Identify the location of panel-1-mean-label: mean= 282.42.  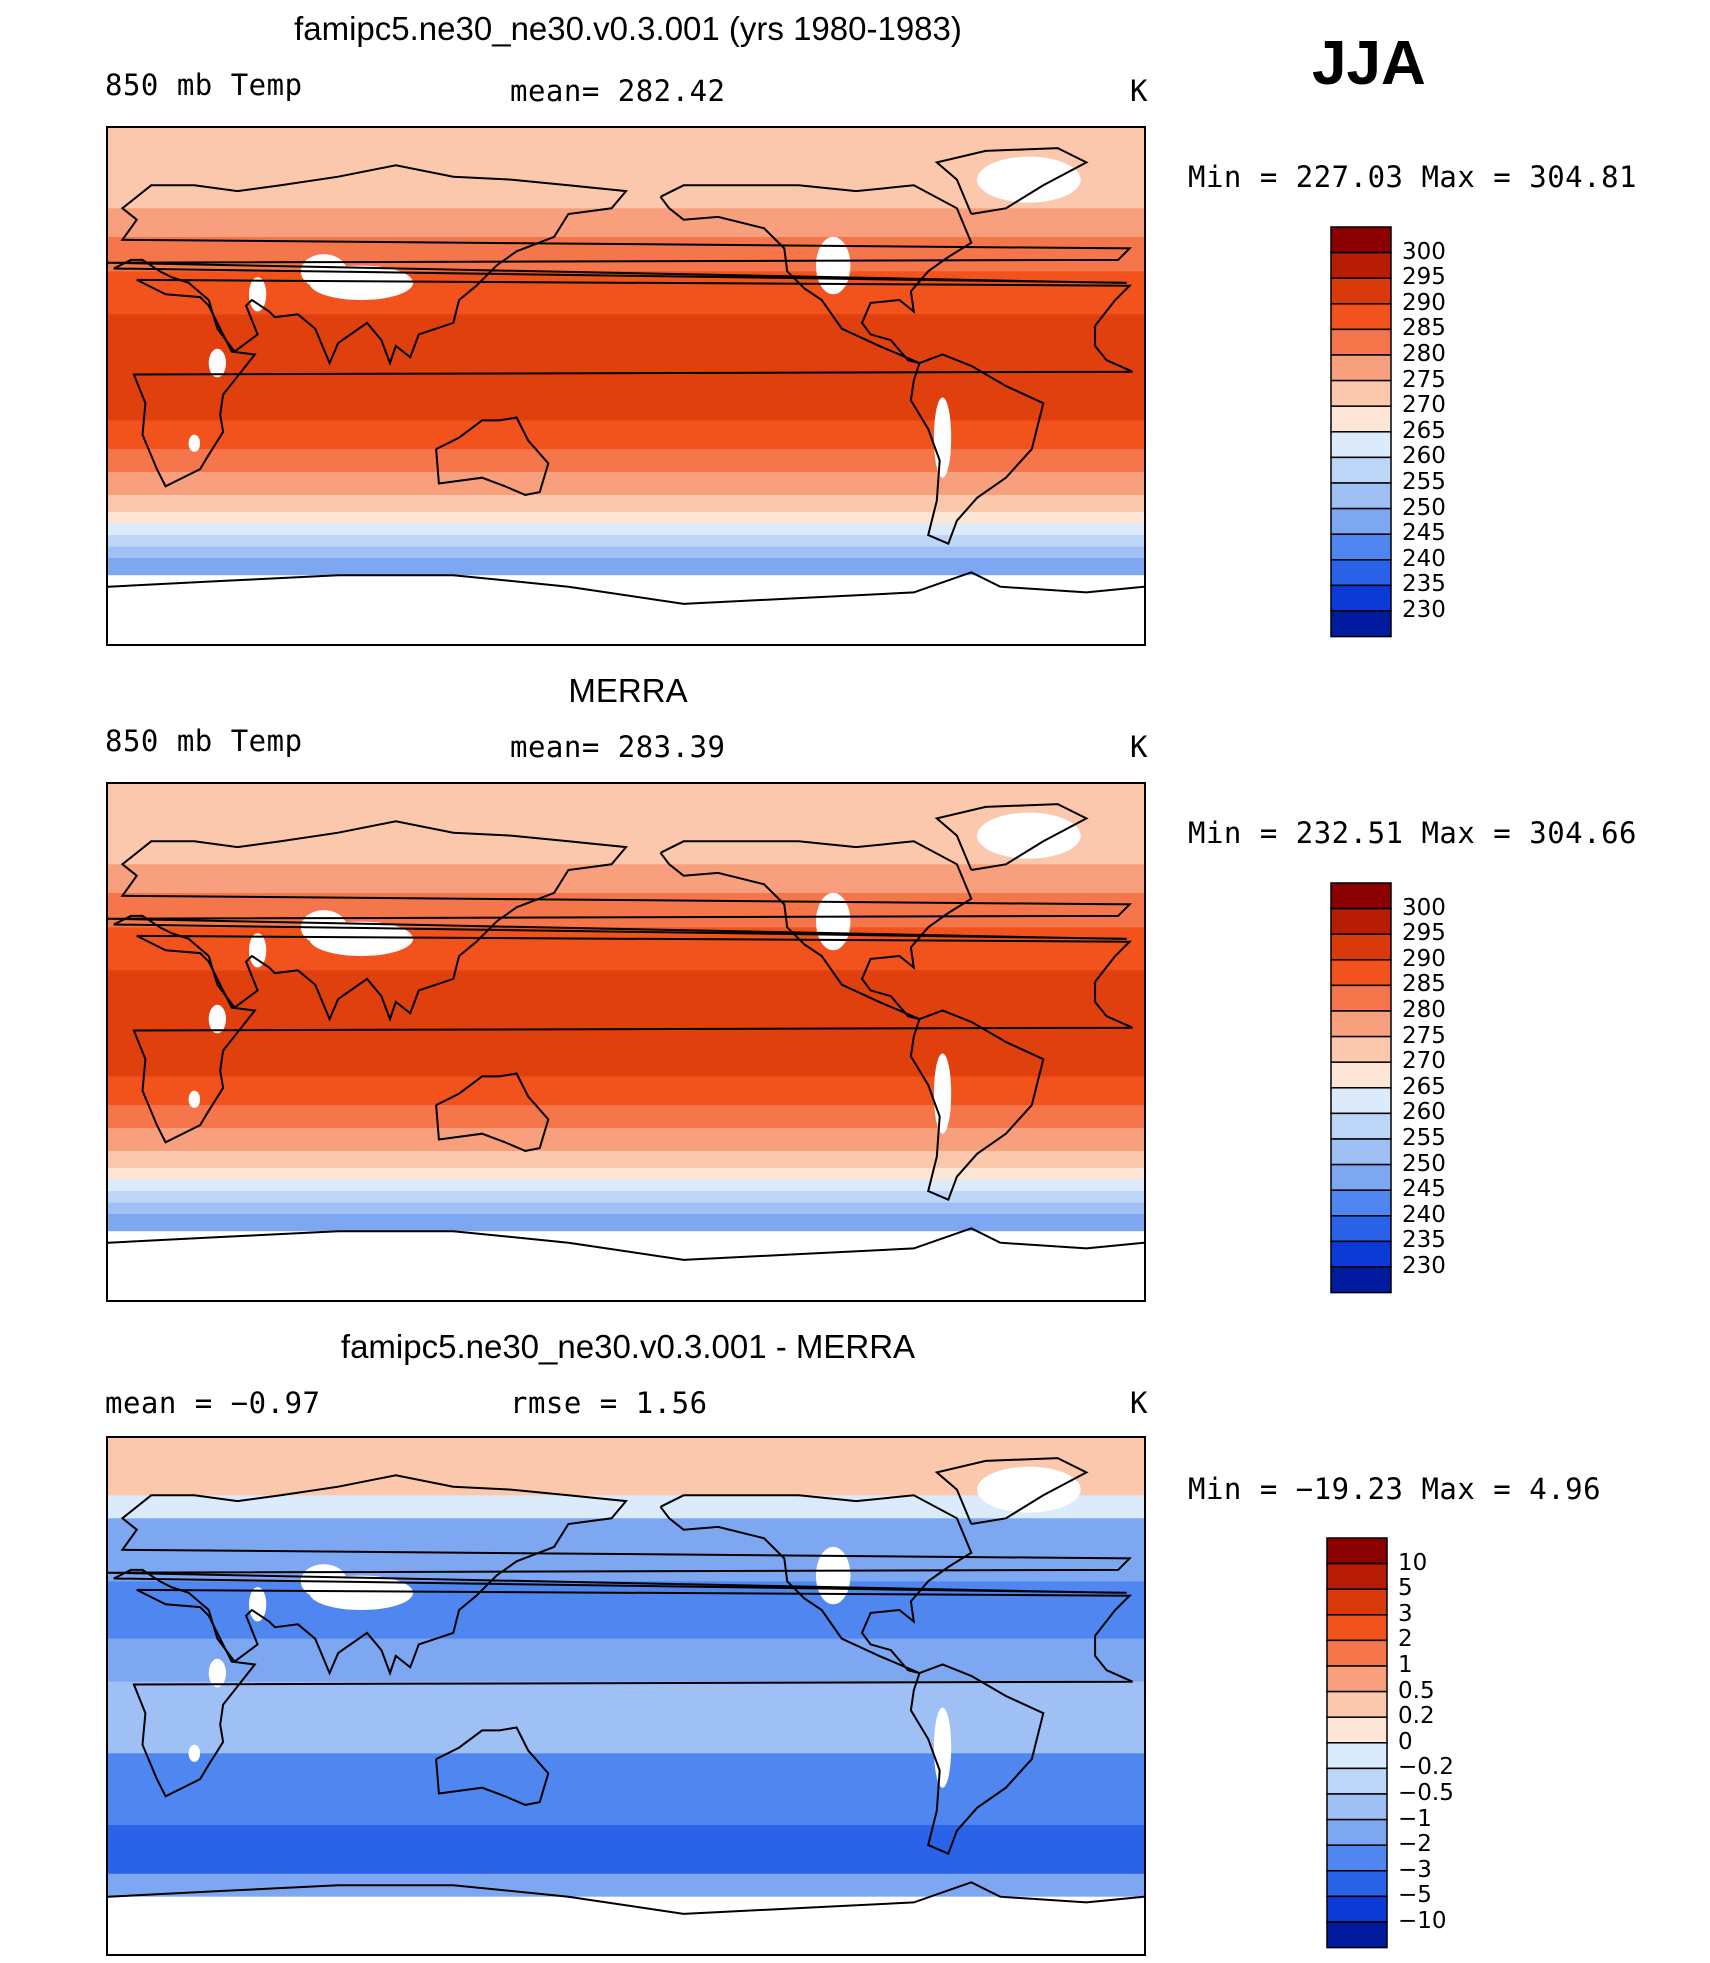
(618, 91).